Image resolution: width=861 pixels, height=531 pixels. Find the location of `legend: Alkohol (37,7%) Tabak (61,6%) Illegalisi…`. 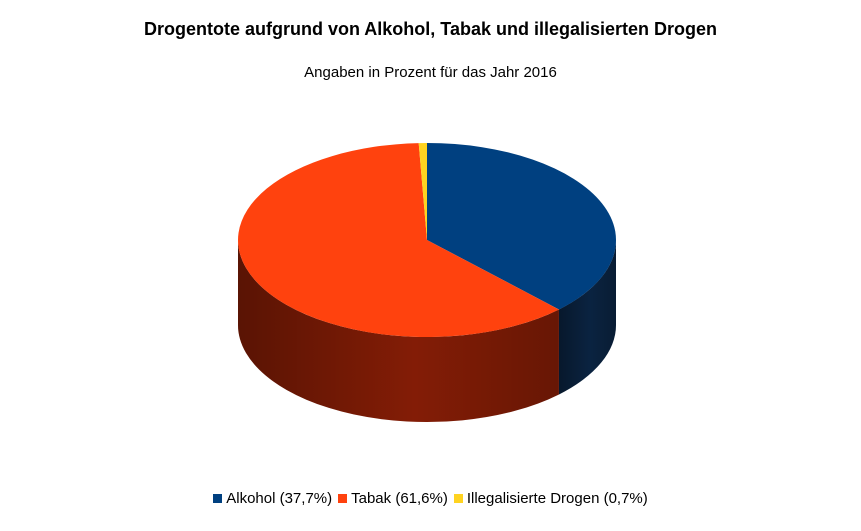

legend: Alkohol (37,7%) Tabak (61,6%) Illegalisi… is located at coordinates (430, 498).